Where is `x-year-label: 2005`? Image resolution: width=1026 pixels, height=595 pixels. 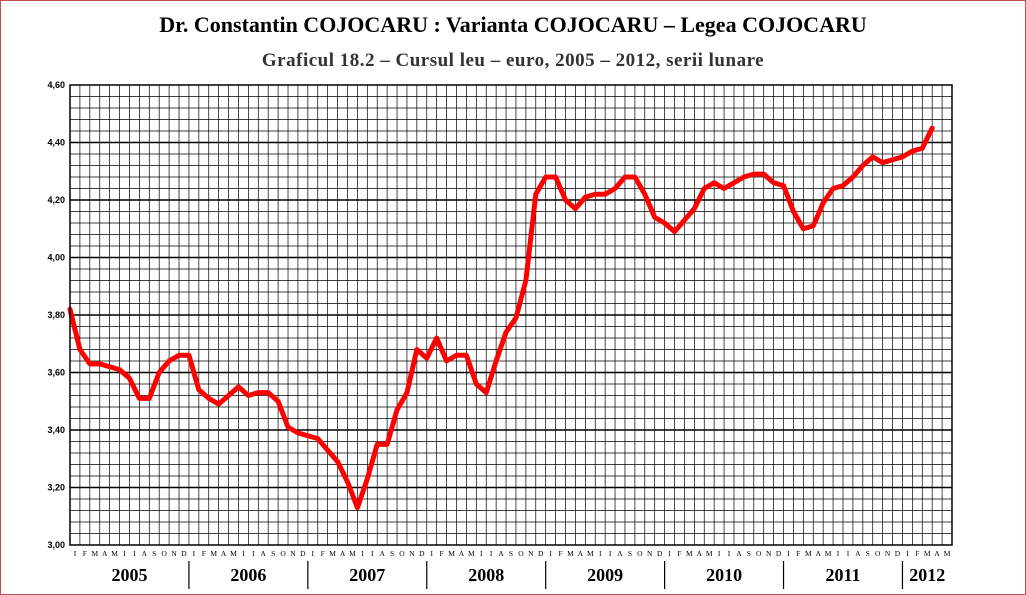
x-year-label: 2005 is located at coordinates (129, 575).